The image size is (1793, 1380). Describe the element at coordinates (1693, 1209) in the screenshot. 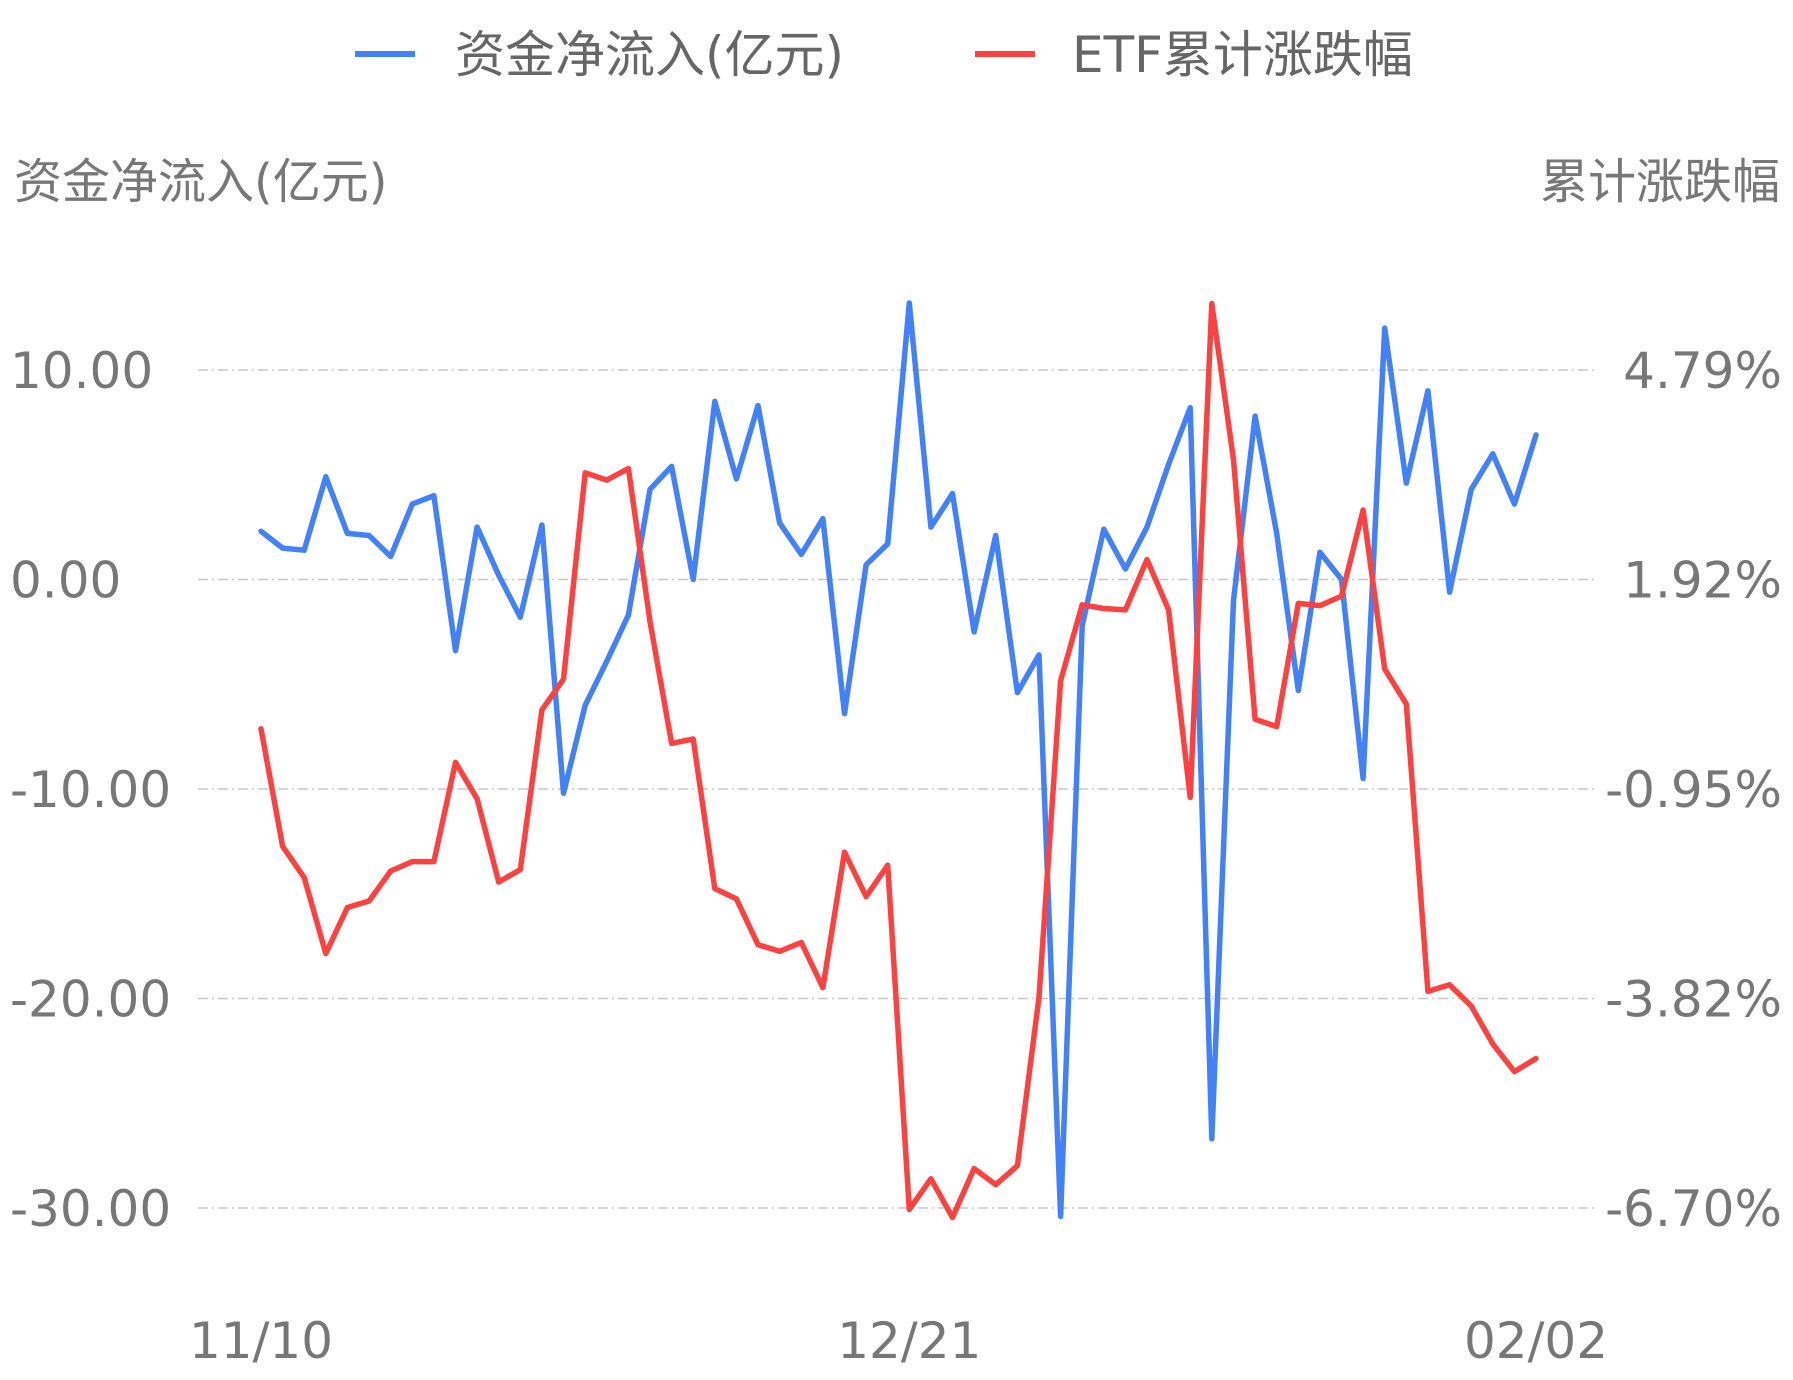

I see `y-right-tick-label: -6.70%` at that location.